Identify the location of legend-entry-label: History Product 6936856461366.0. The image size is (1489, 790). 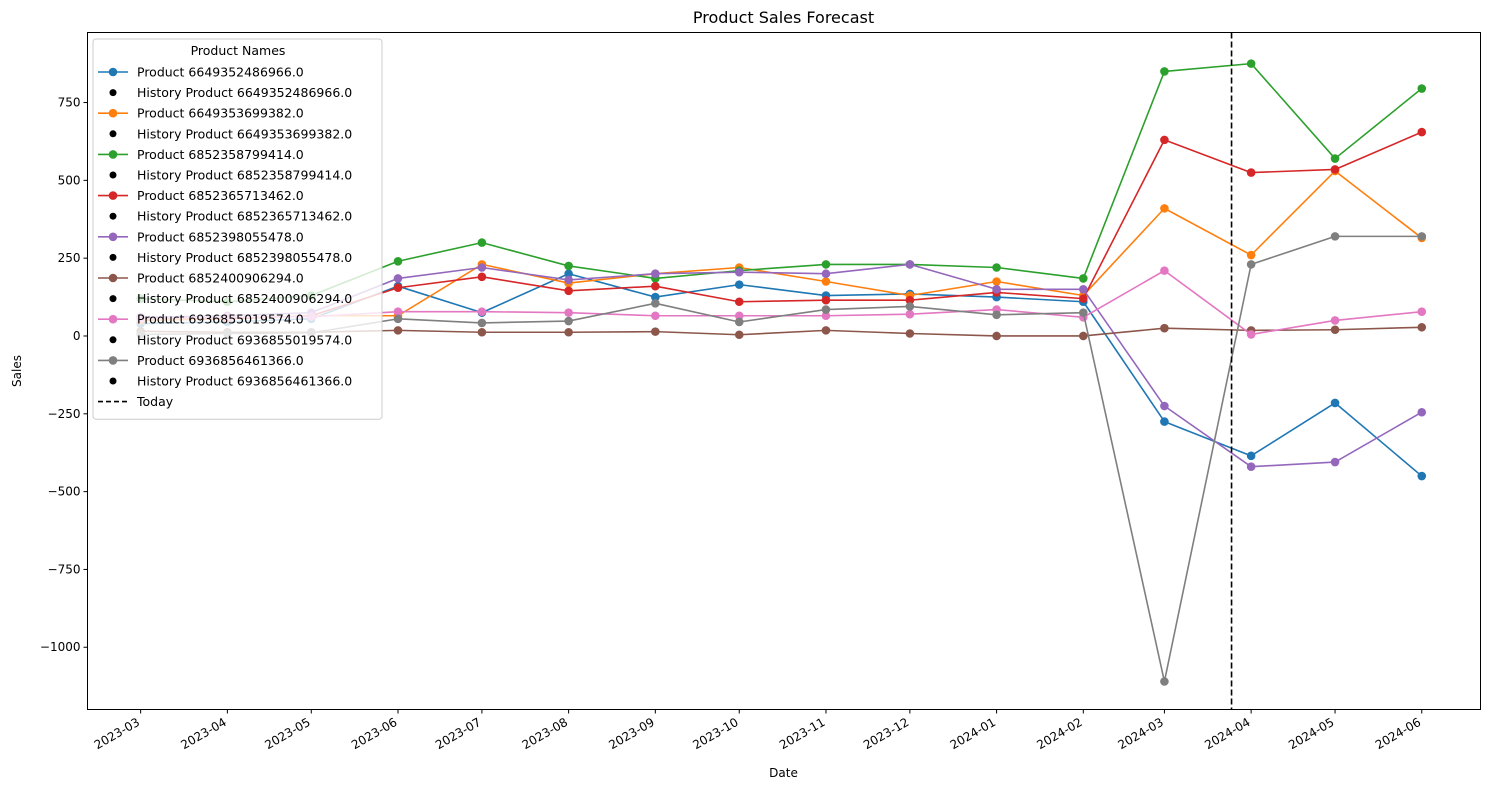
(244, 381).